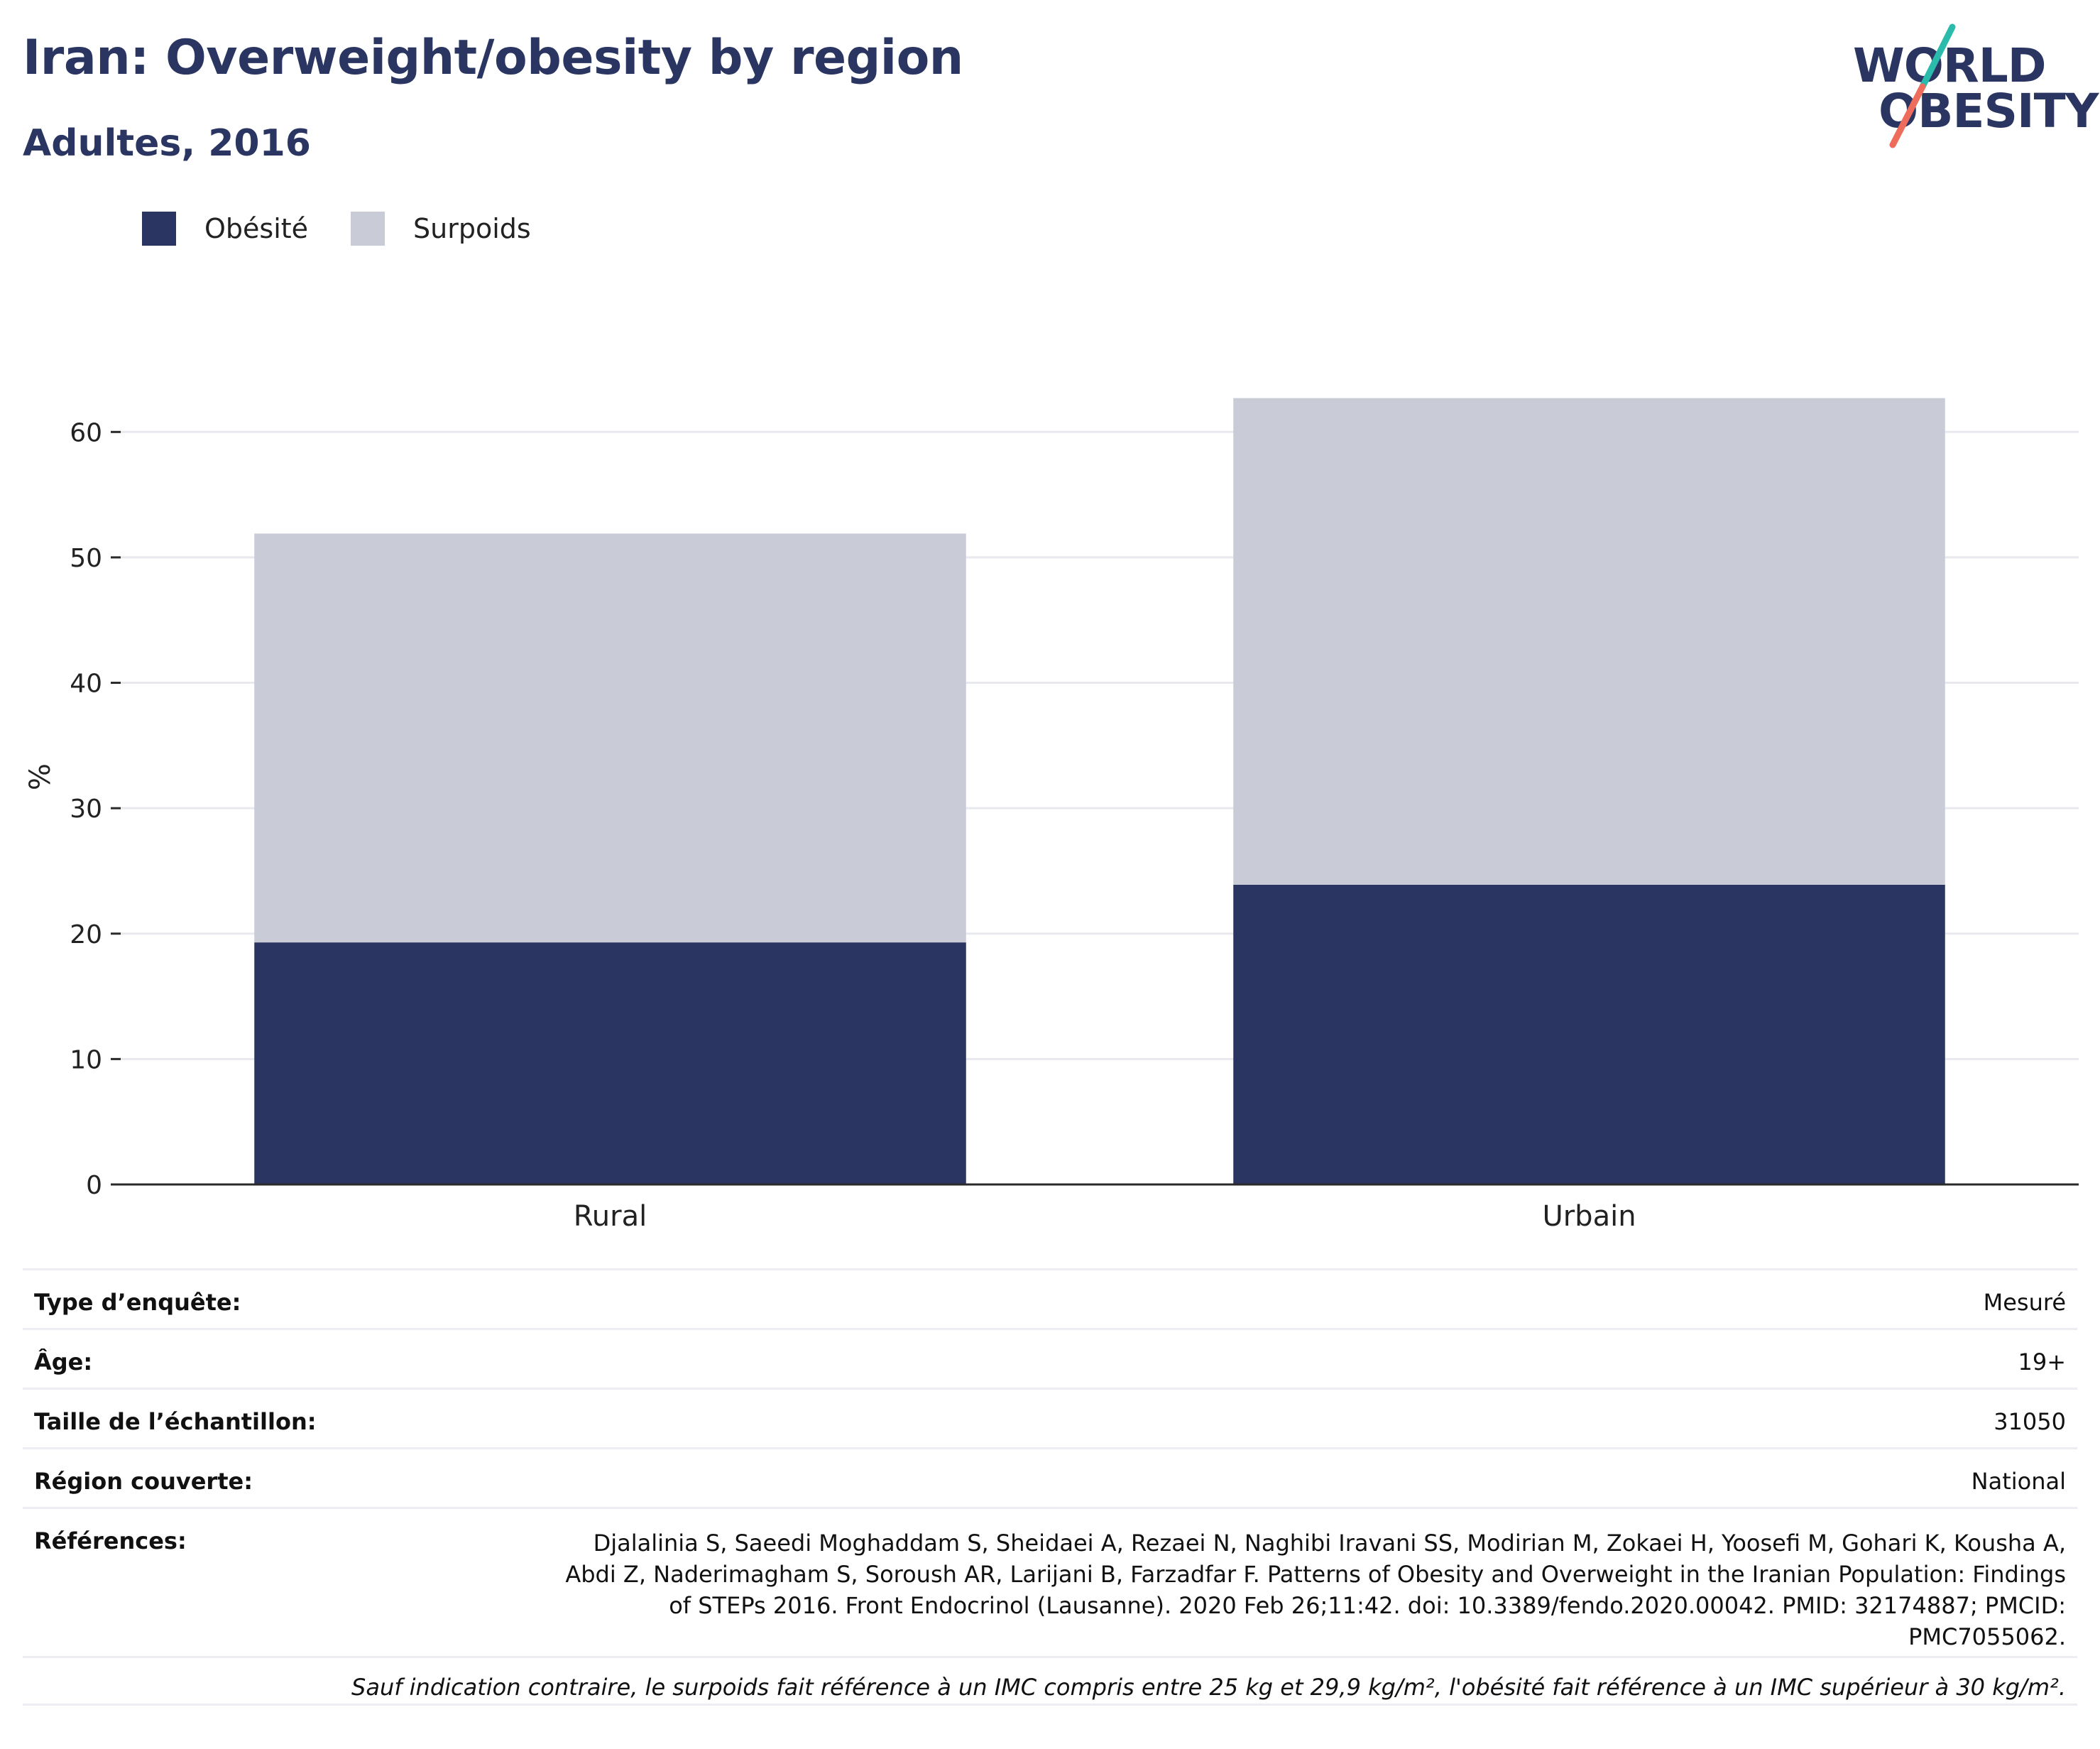  What do you see at coordinates (86, 809) in the screenshot?
I see `y-tick-label: 30` at bounding box center [86, 809].